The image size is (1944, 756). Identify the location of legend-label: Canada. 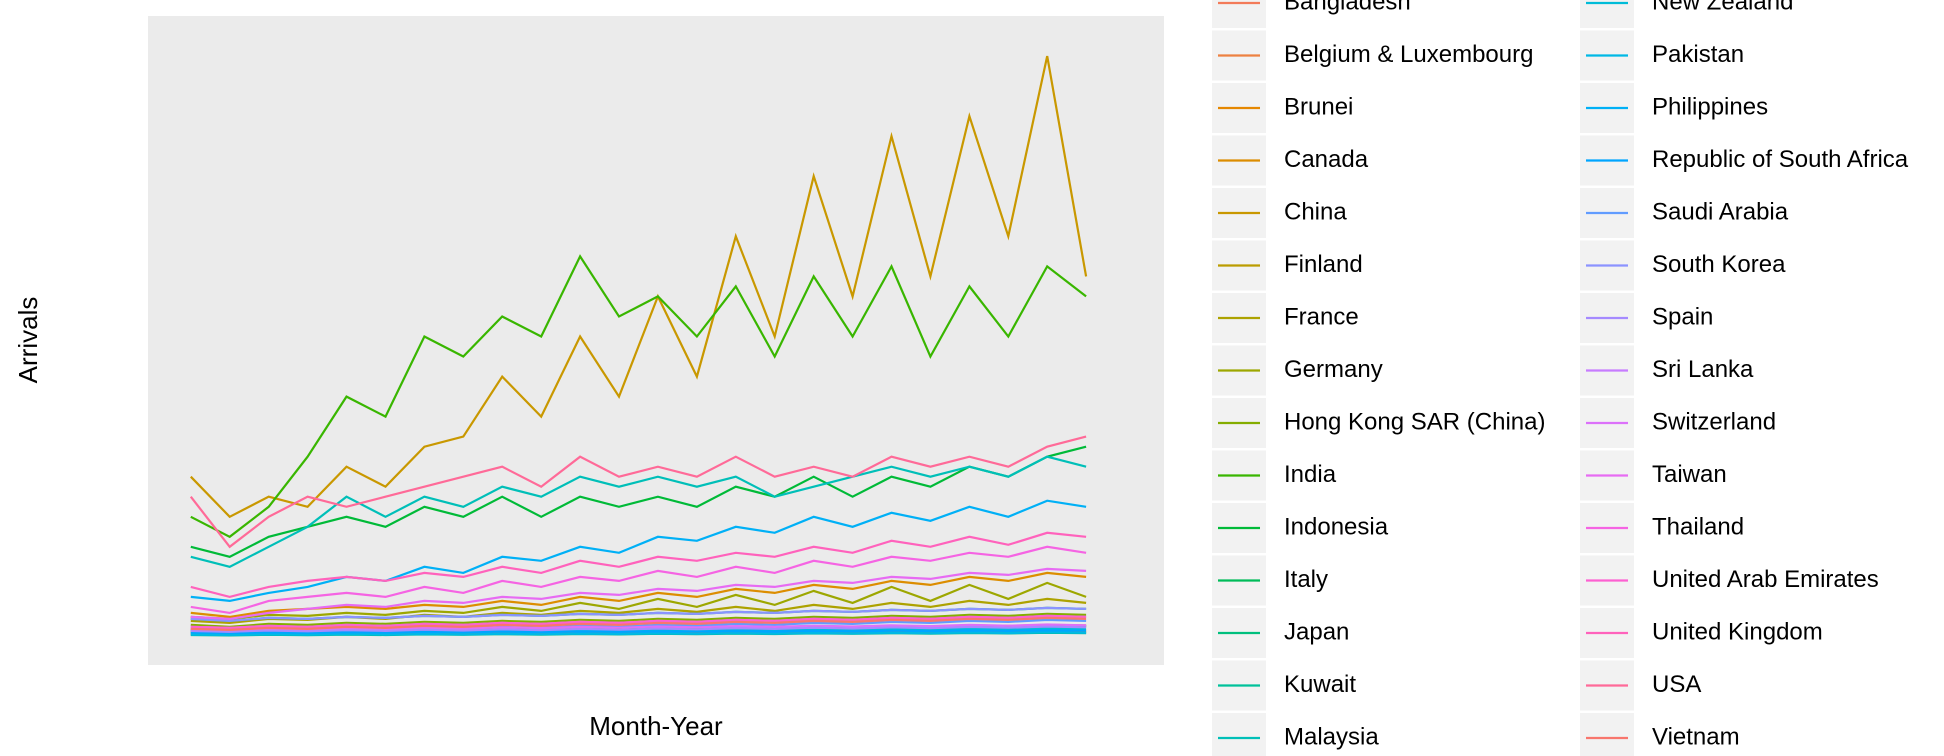
(1326, 159).